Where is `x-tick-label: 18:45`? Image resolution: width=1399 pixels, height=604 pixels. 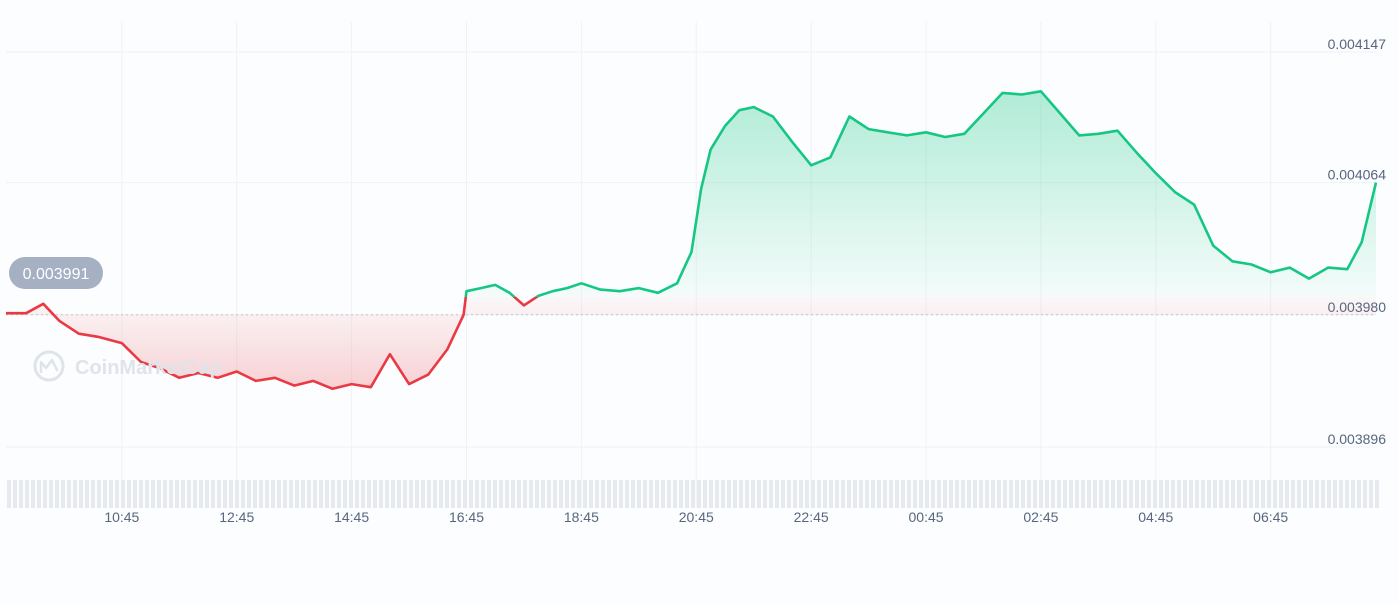
x-tick-label: 18:45 is located at coordinates (581, 517).